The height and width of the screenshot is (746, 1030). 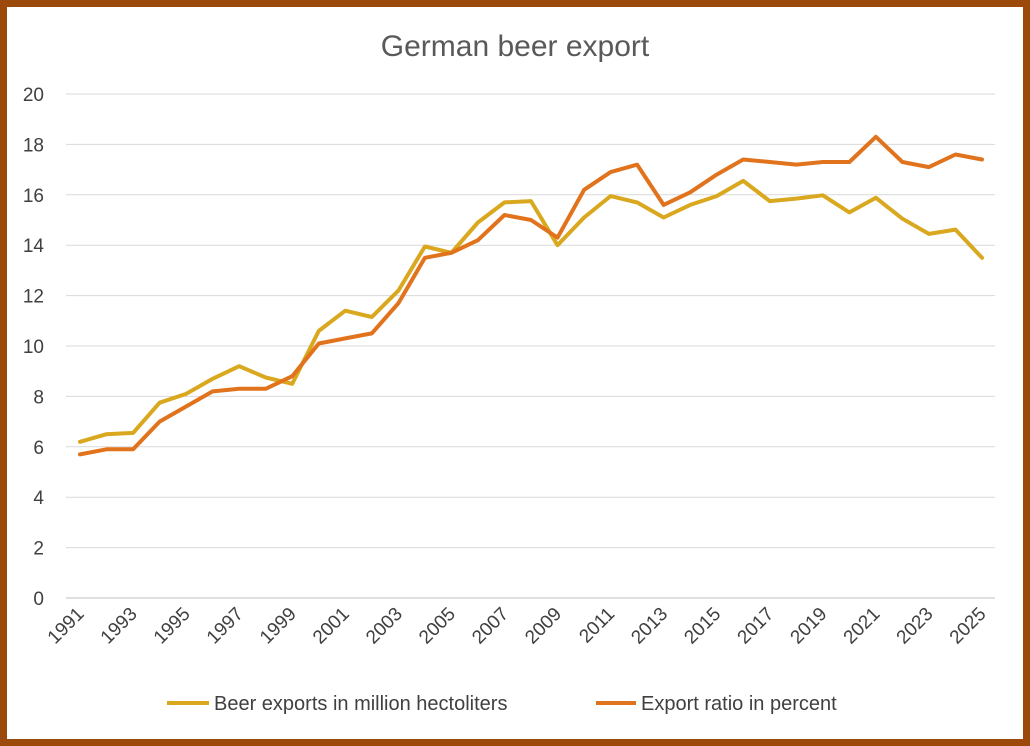 I want to click on x-tick-label: 1991, so click(x=66, y=626).